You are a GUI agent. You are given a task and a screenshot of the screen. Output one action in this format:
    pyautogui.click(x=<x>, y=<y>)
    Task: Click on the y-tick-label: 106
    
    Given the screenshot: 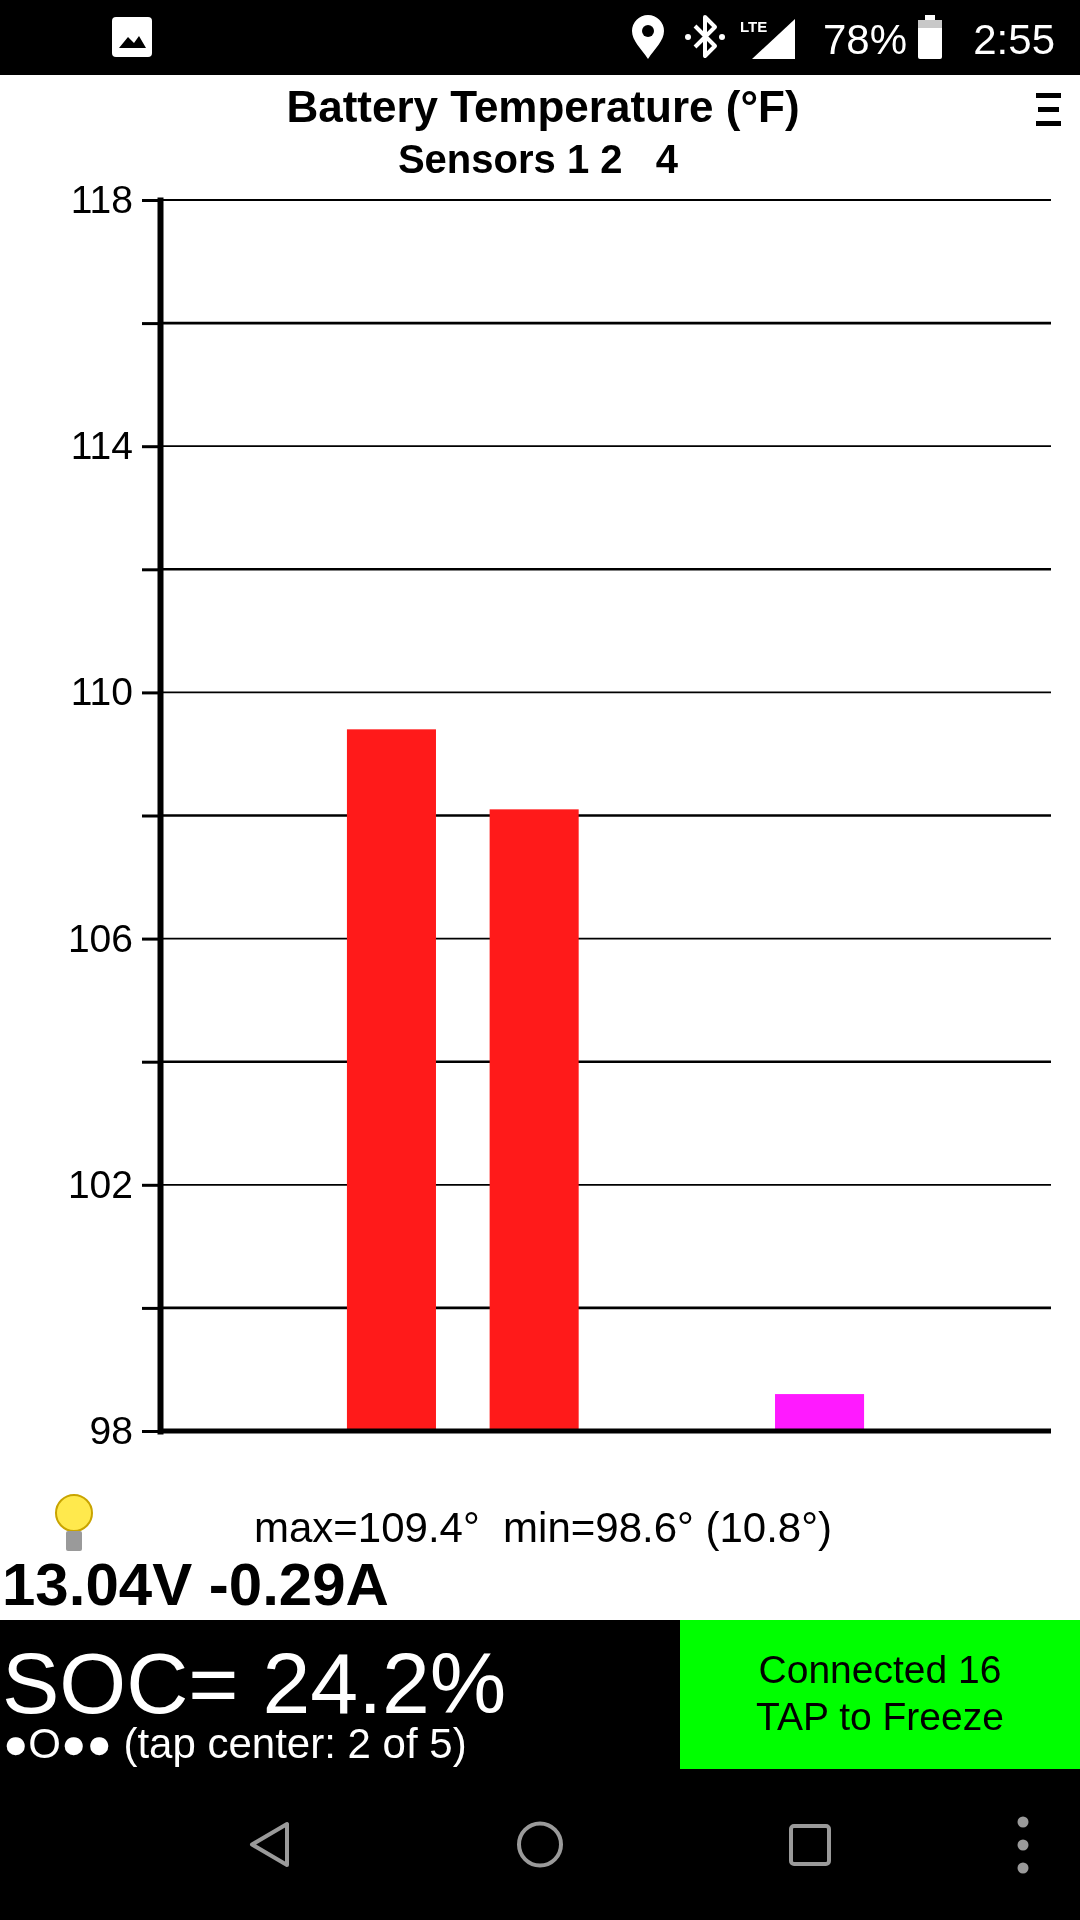 What is the action you would take?
    pyautogui.click(x=100, y=938)
    